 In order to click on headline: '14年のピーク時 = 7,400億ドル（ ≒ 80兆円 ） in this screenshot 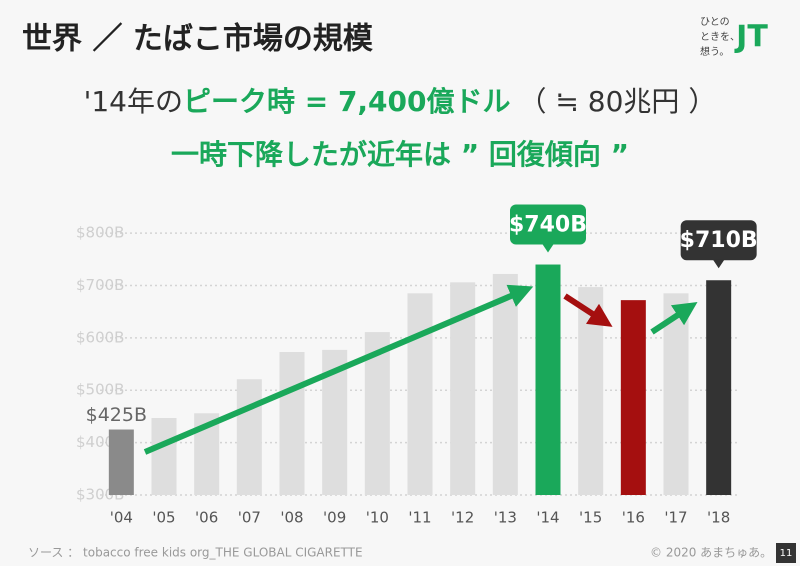, I will do `click(400, 101)`.